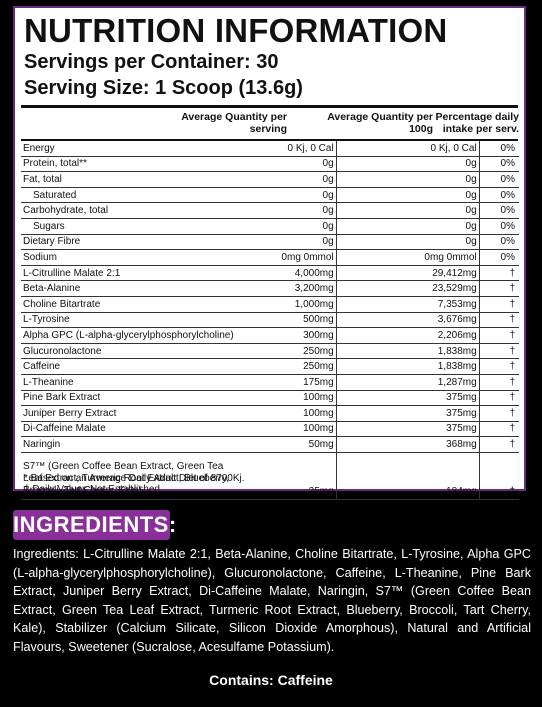  I want to click on nutrient-name: Choline Bitartrate, so click(128, 304).